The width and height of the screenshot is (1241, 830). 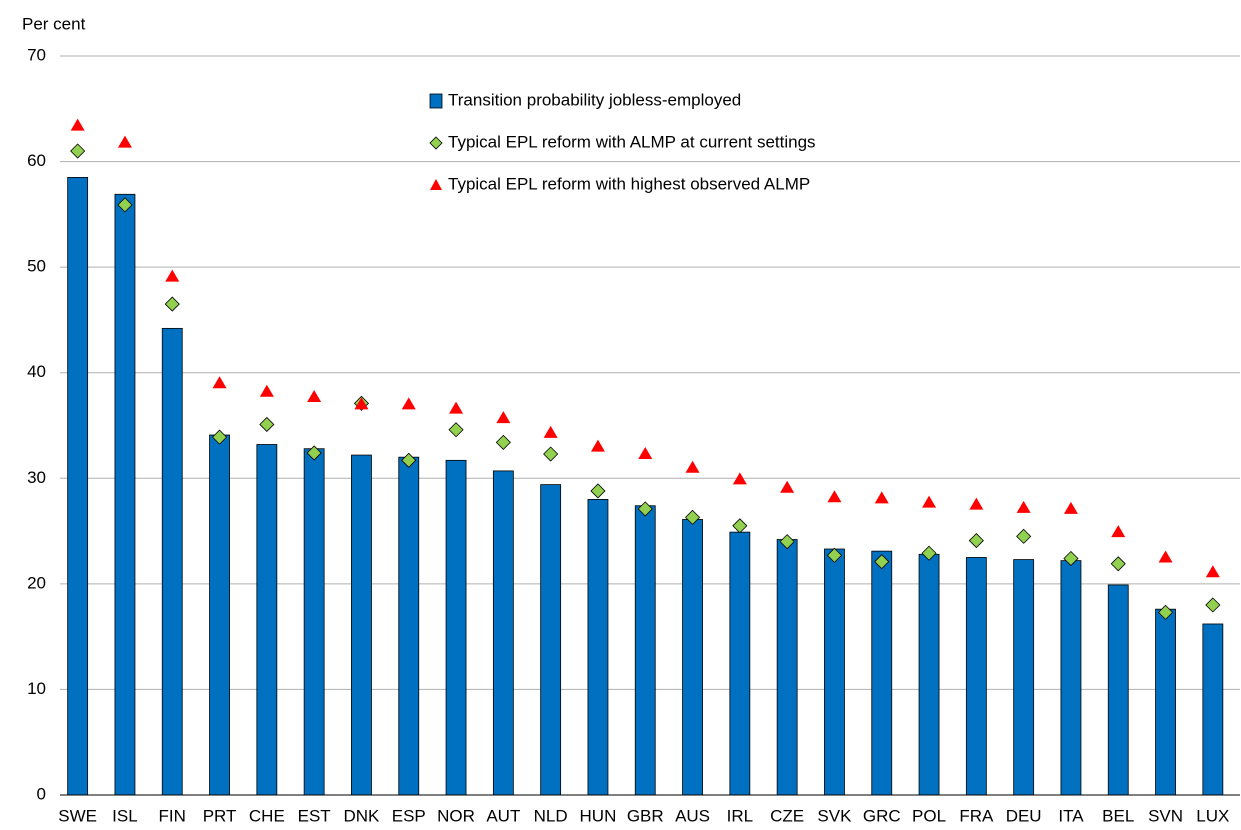 What do you see at coordinates (36, 54) in the screenshot?
I see `y-tick-label: 70` at bounding box center [36, 54].